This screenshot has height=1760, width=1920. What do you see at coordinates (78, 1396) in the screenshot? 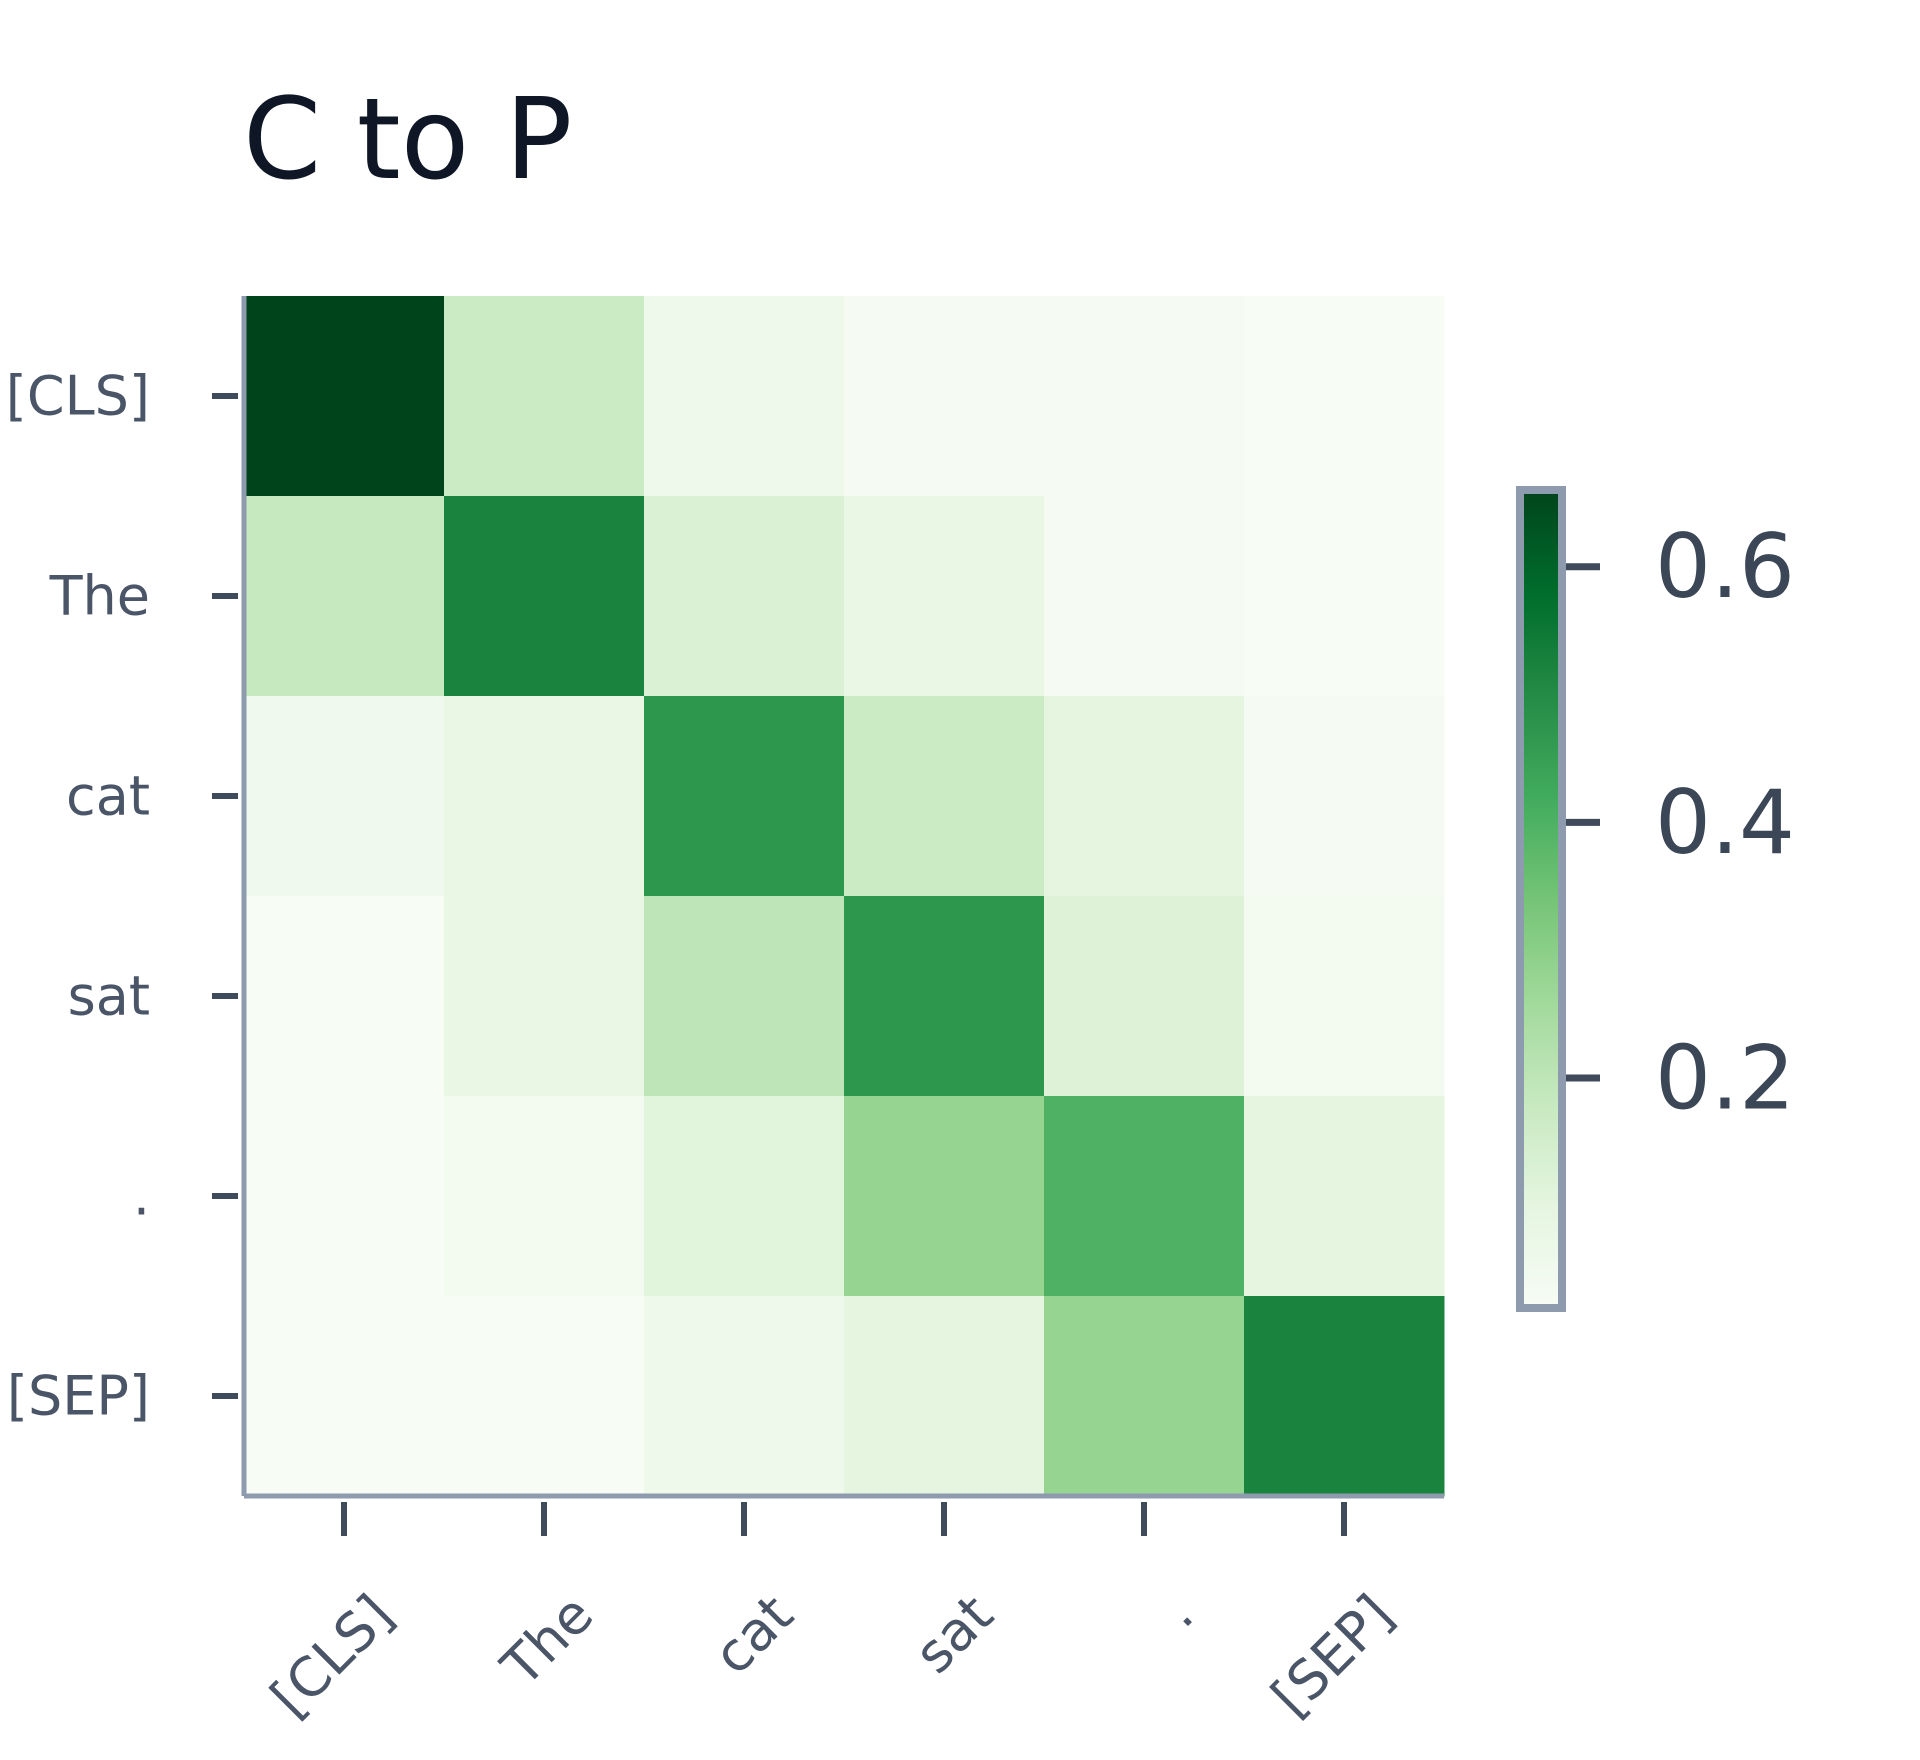
I see `y-tick-label: [SEP]` at bounding box center [78, 1396].